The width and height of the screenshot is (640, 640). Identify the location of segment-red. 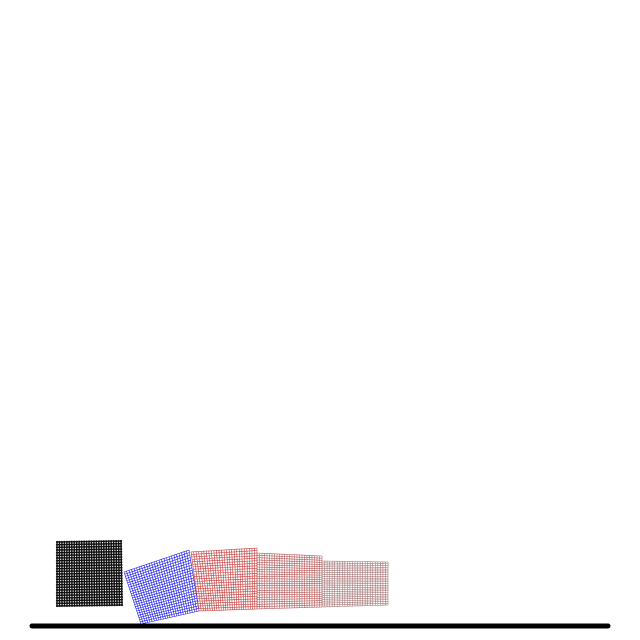
(224, 579).